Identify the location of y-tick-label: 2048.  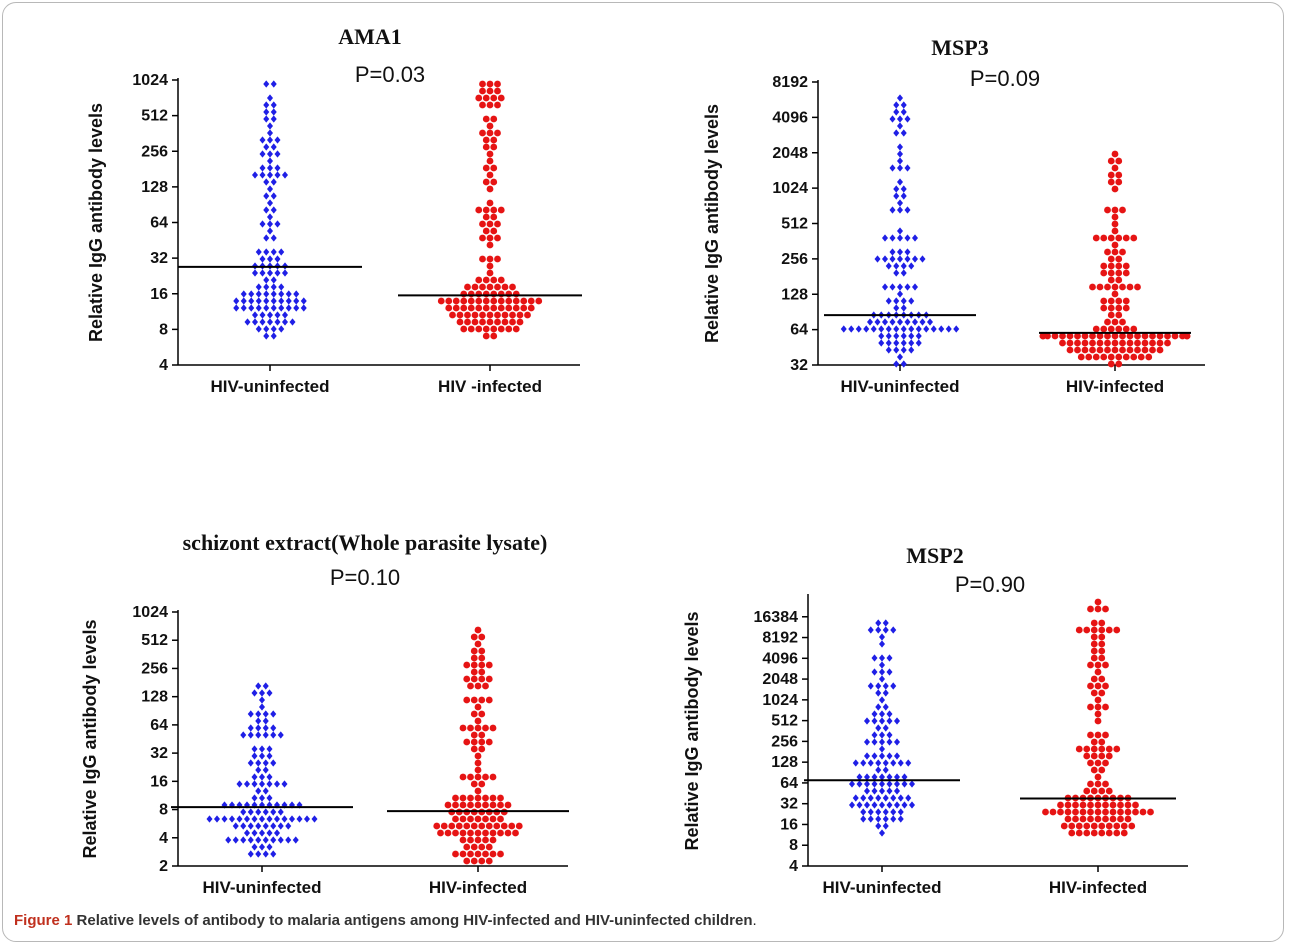
(780, 679).